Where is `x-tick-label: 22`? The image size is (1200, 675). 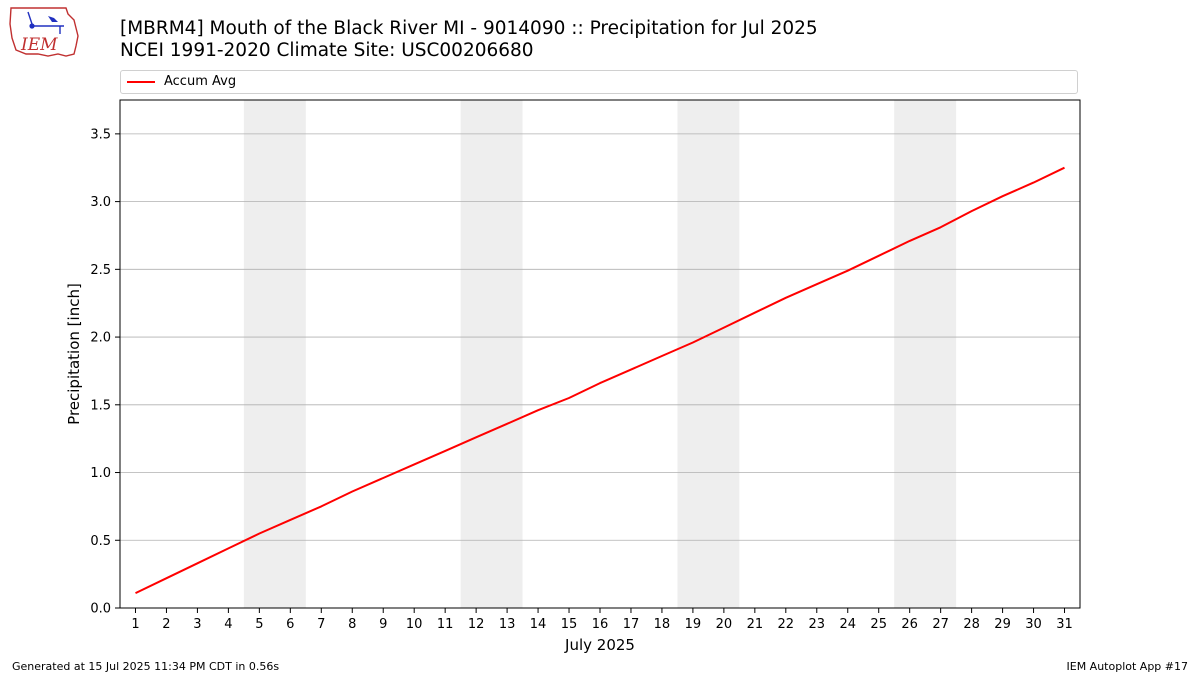
x-tick-label: 22 is located at coordinates (786, 624).